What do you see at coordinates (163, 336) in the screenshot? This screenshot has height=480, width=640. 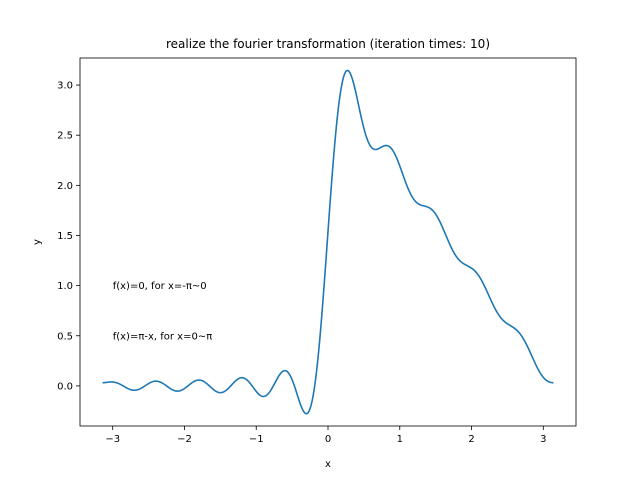 I see `annotation-text: f(x)=π-x, for x=0~π` at bounding box center [163, 336].